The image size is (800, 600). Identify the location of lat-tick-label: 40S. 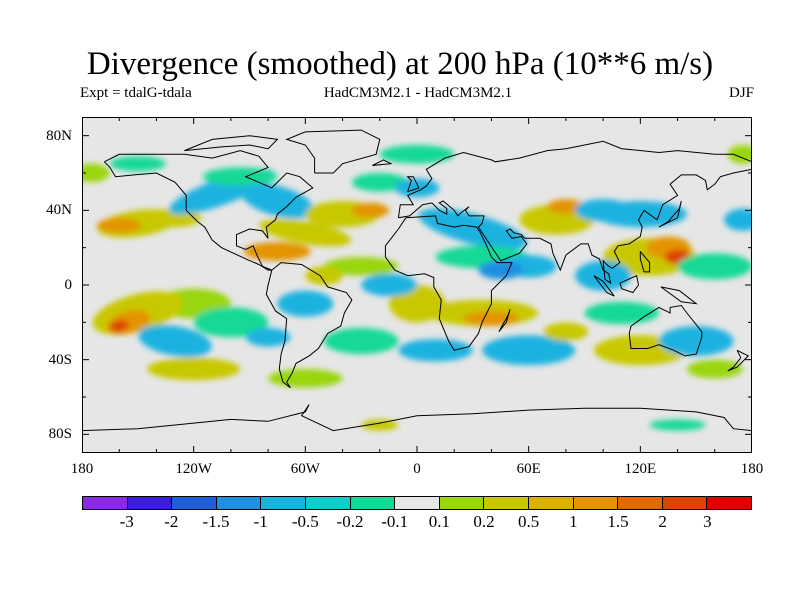
(60, 359).